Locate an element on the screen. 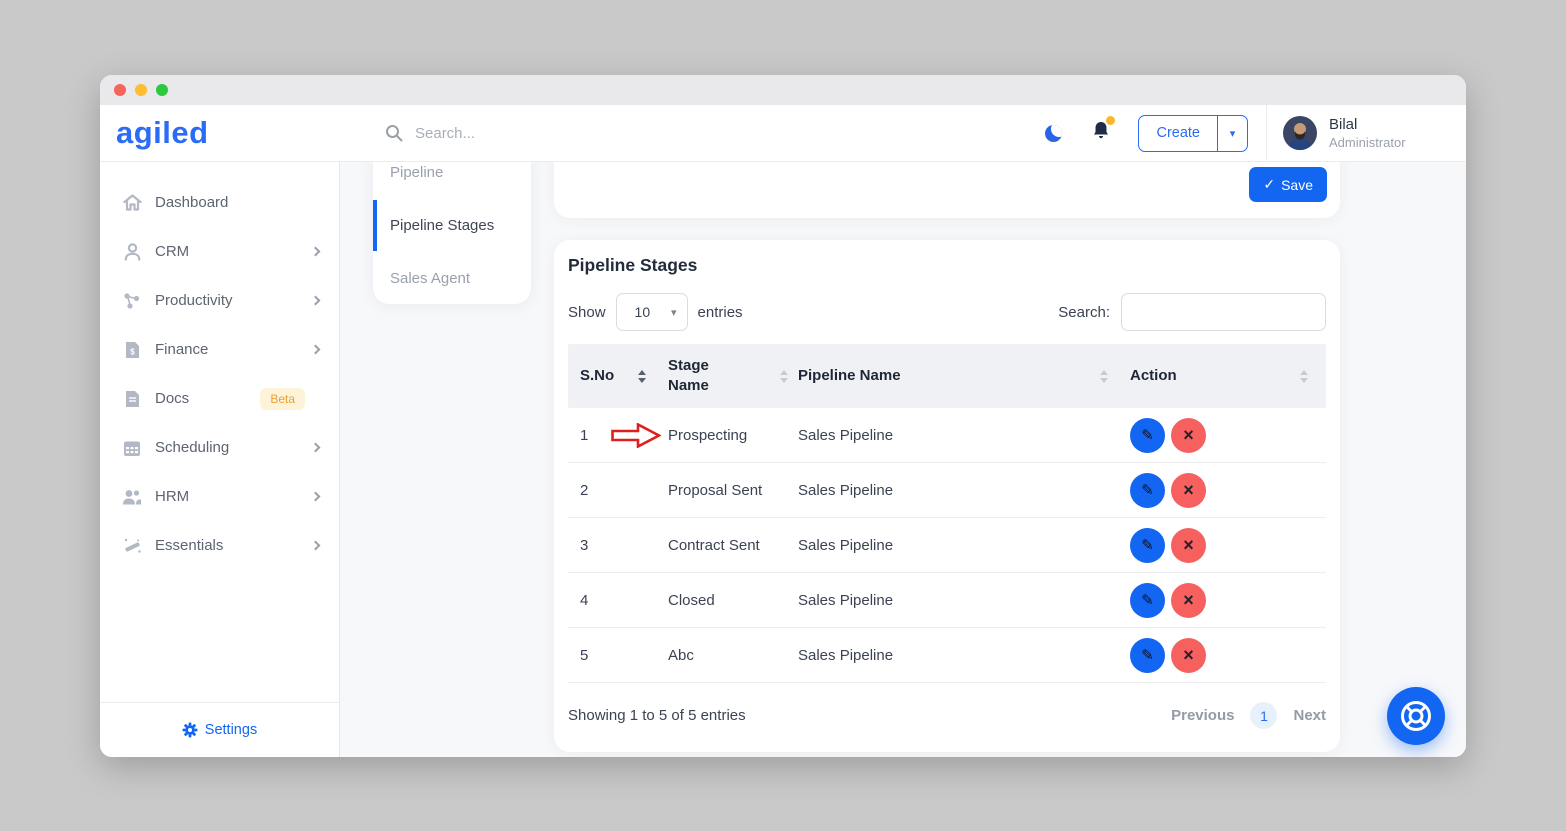  subnav-item-sales-agent: Sales Agent is located at coordinates (430, 278).